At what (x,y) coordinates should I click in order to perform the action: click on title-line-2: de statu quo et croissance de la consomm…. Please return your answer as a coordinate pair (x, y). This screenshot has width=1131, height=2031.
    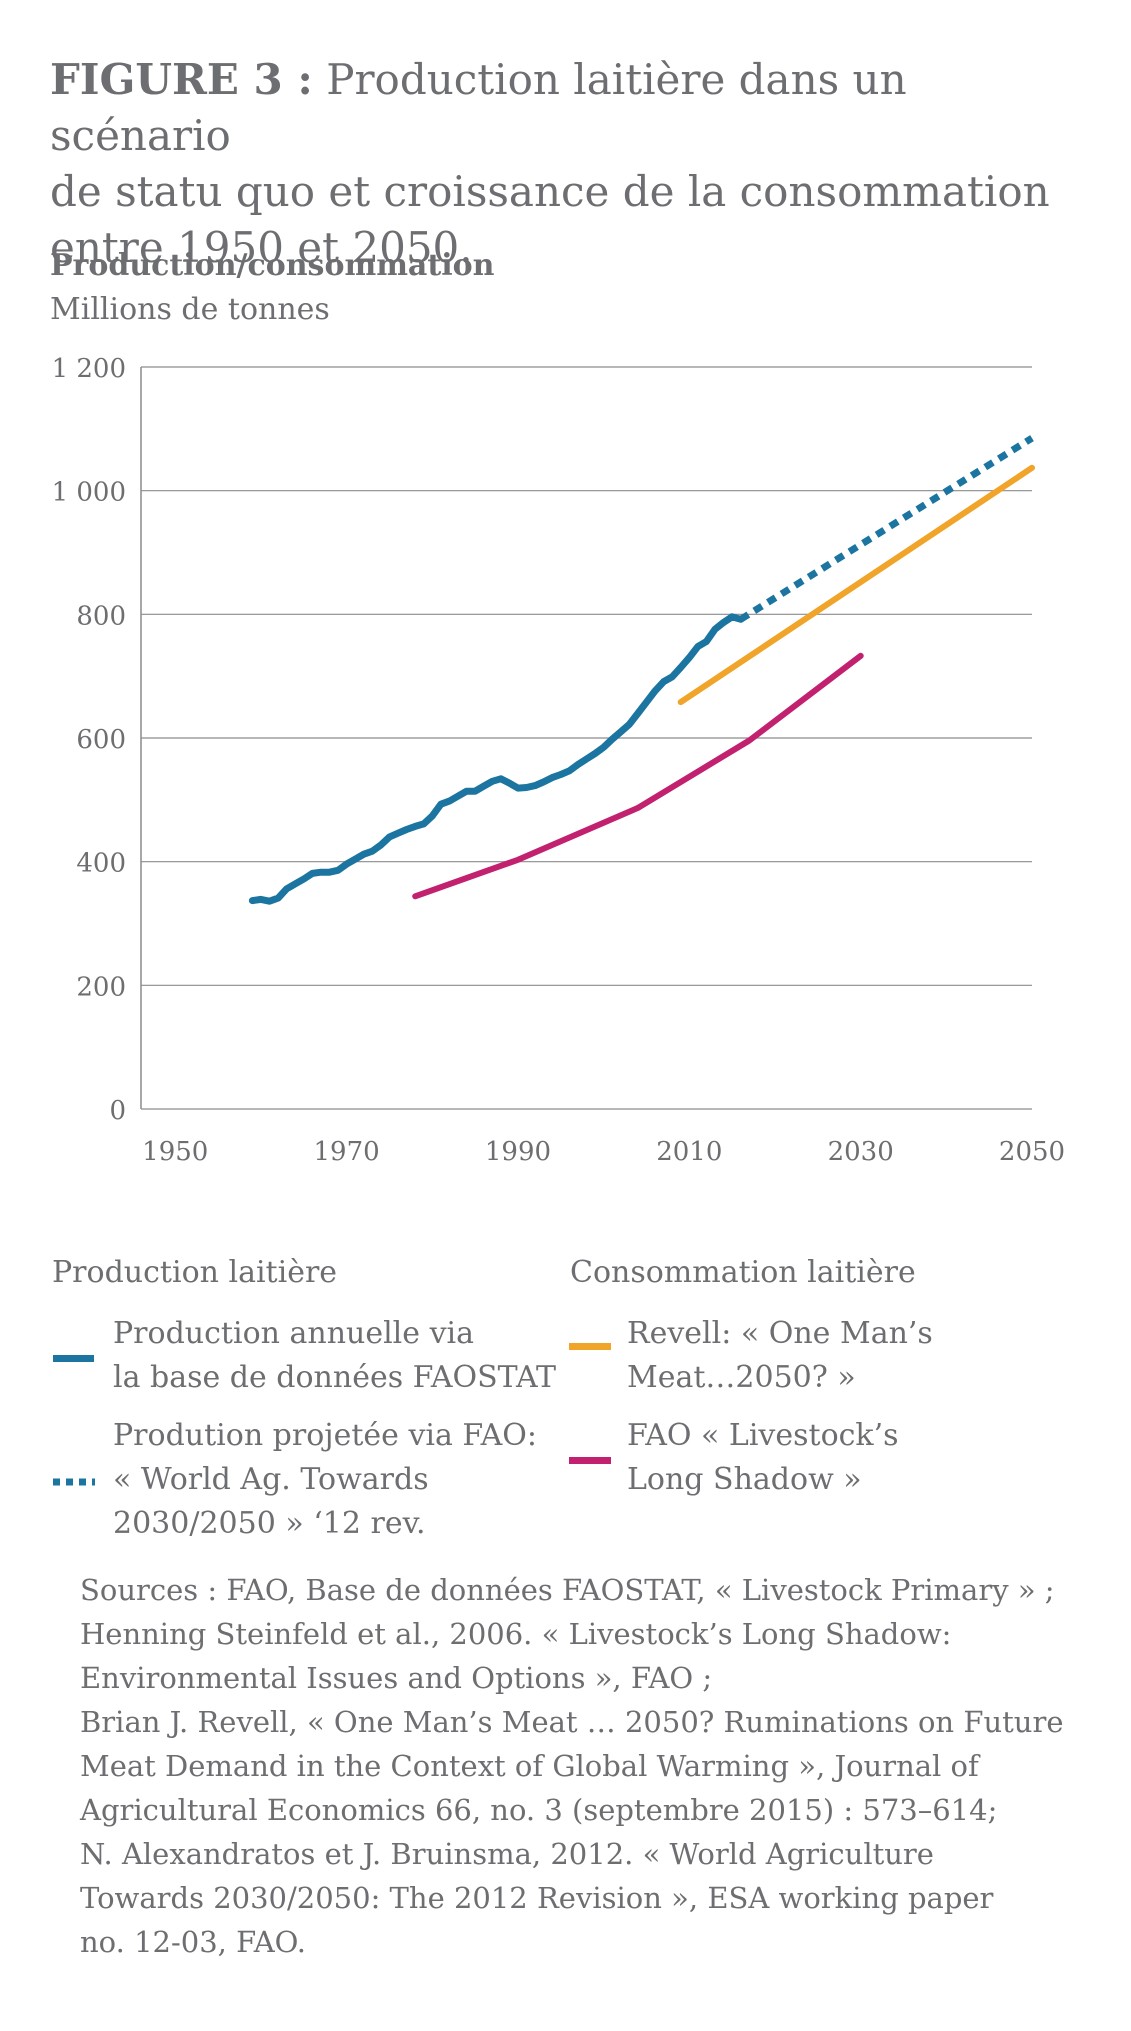
    Looking at the image, I should click on (550, 191).